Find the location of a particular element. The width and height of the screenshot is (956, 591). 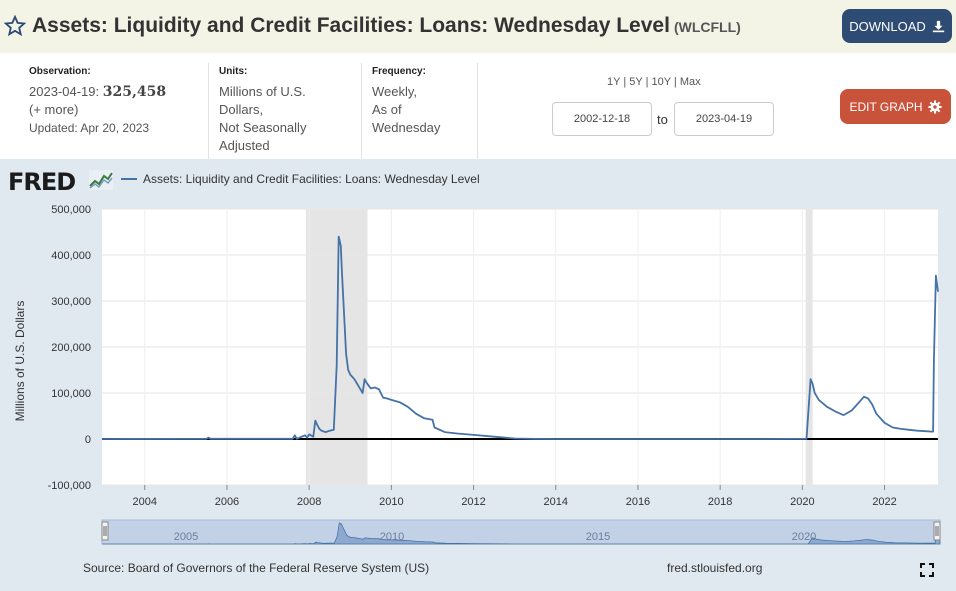

x-tick-label: 2012 is located at coordinates (473, 502).